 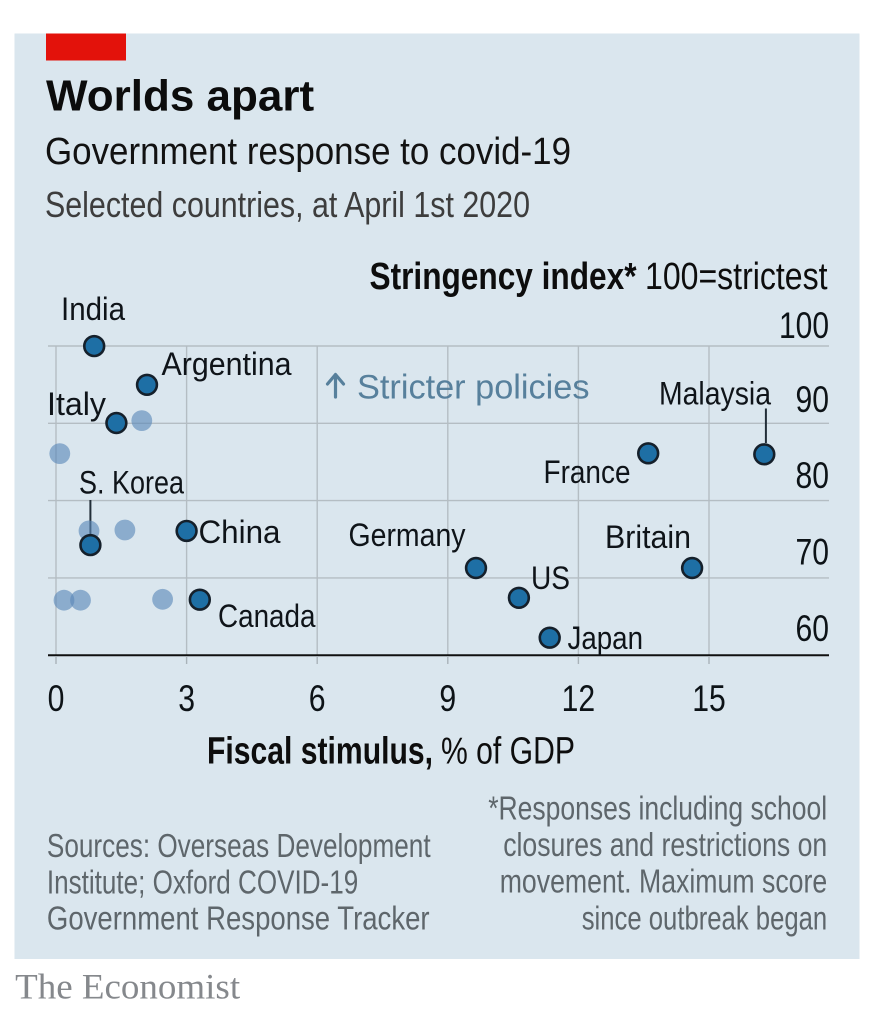 I want to click on svg-text: Argentina, so click(x=227, y=364).